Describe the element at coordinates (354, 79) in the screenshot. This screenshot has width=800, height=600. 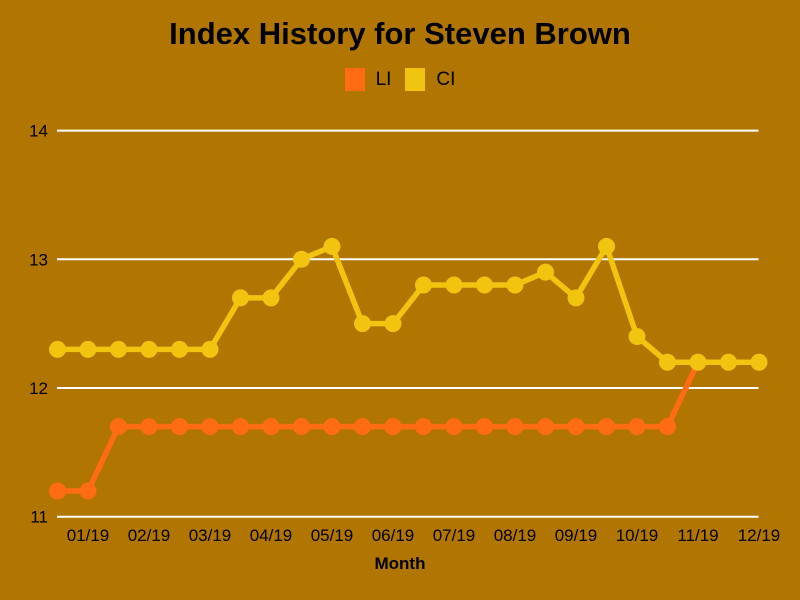
I see `li-legend-swatch-icon` at that location.